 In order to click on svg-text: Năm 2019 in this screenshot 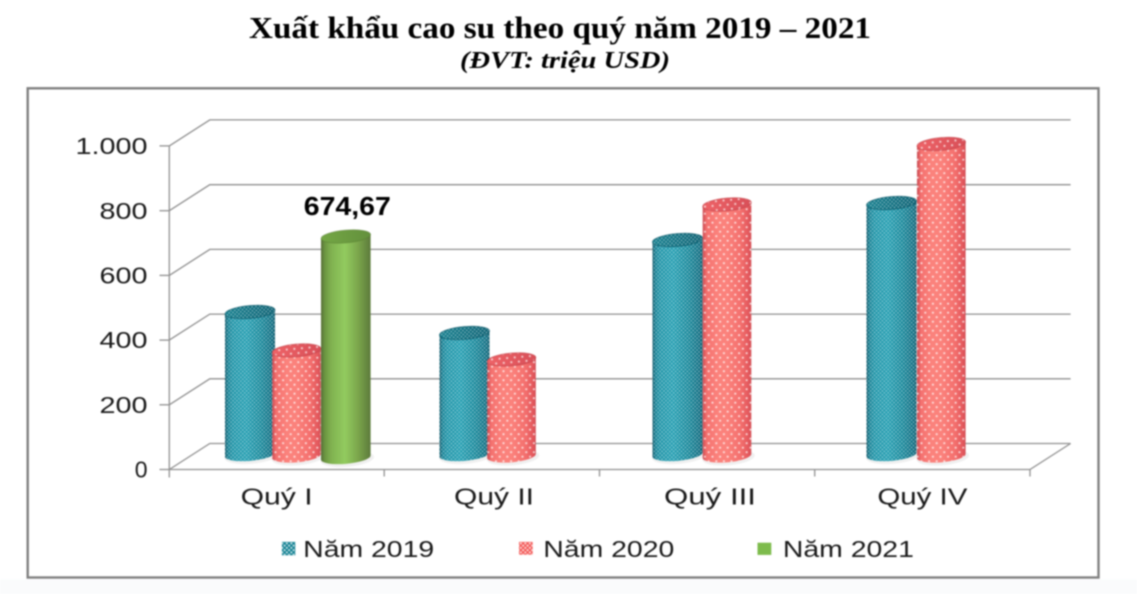, I will do `click(368, 549)`.